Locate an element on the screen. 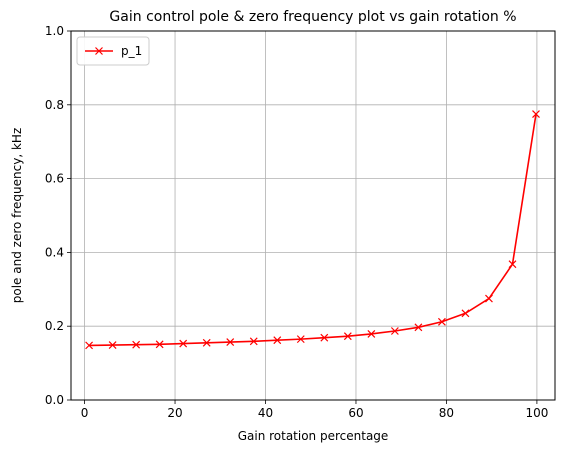 The height and width of the screenshot is (453, 567). y-tick-label: 0.0 is located at coordinates (54, 400).